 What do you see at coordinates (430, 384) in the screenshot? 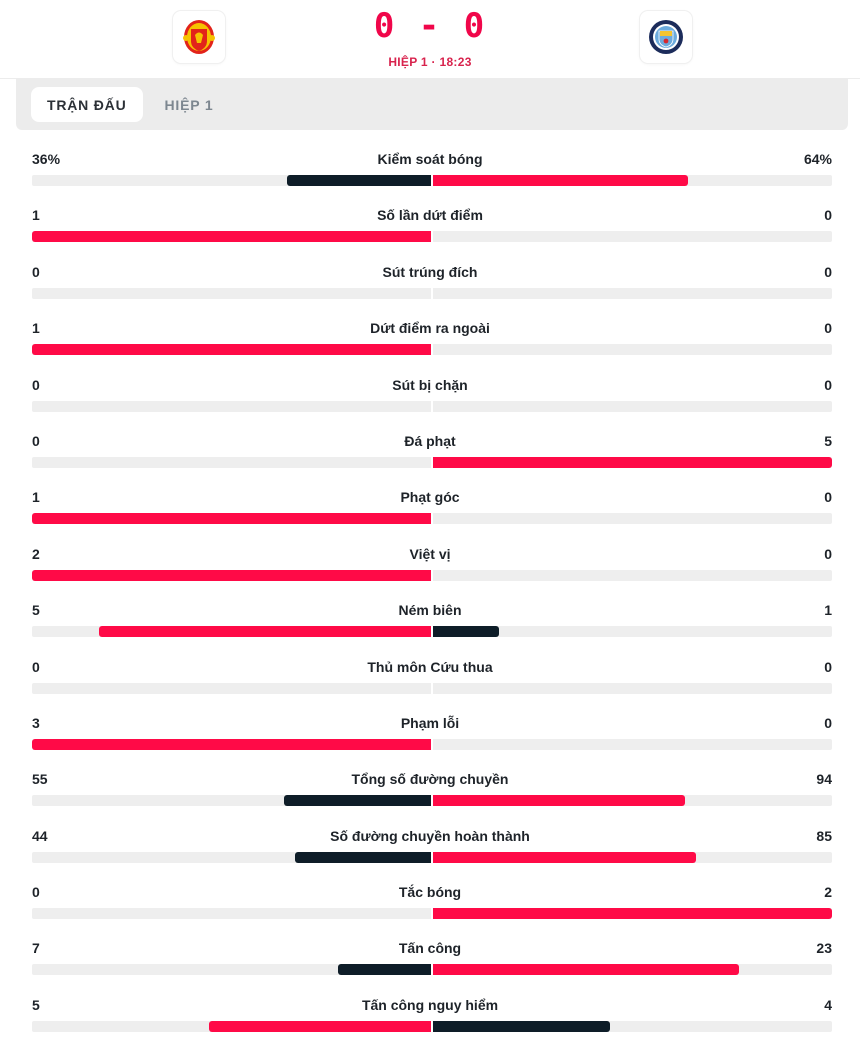
I see `stat-label: Sút bị chặn` at bounding box center [430, 384].